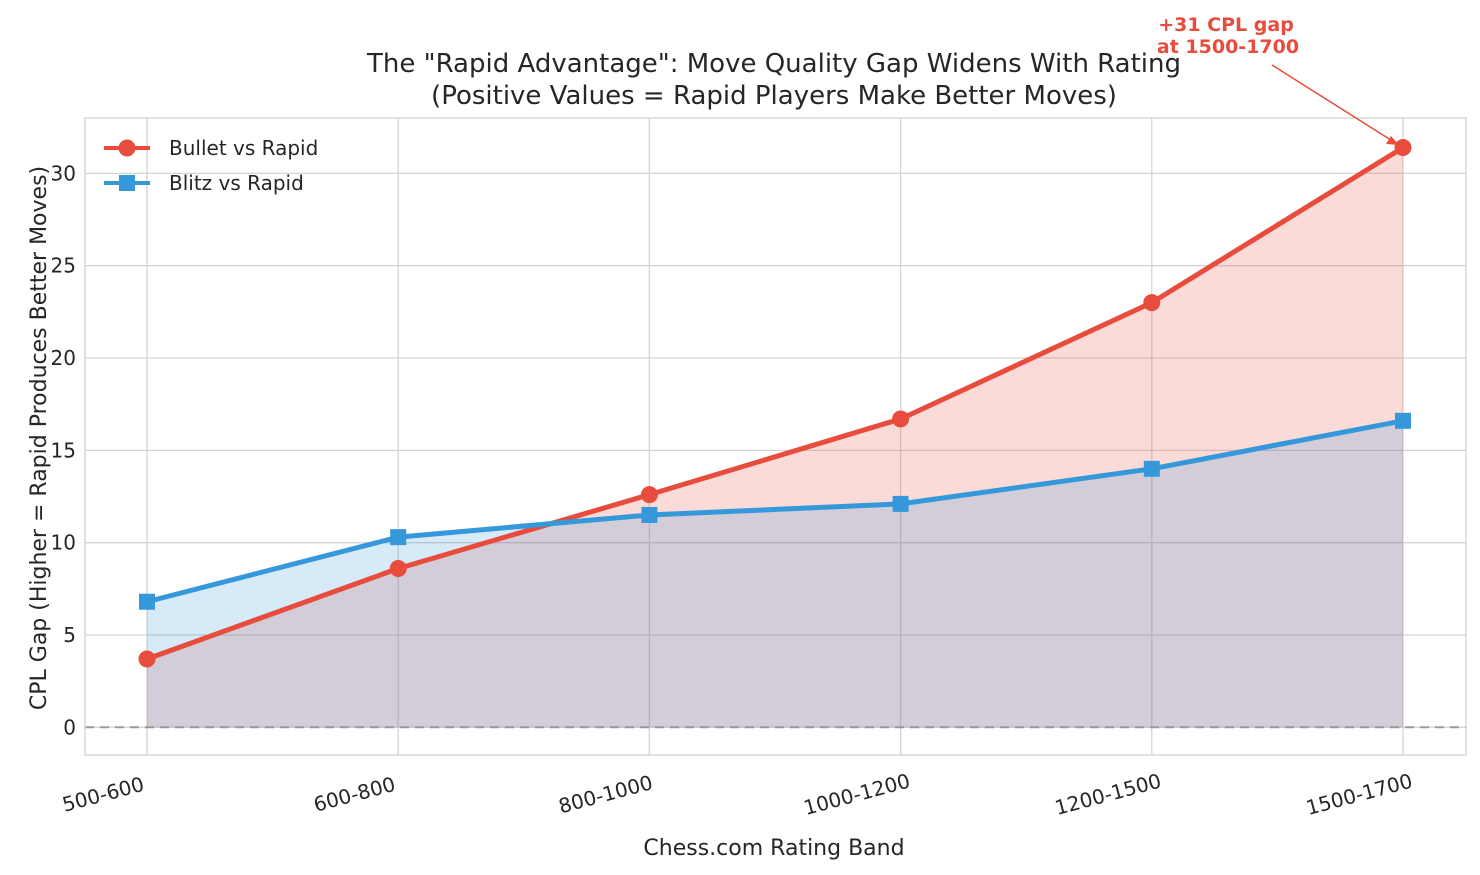 This screenshot has height=875, width=1480. Describe the element at coordinates (127, 148) in the screenshot. I see `legend-bullet-marker` at that location.